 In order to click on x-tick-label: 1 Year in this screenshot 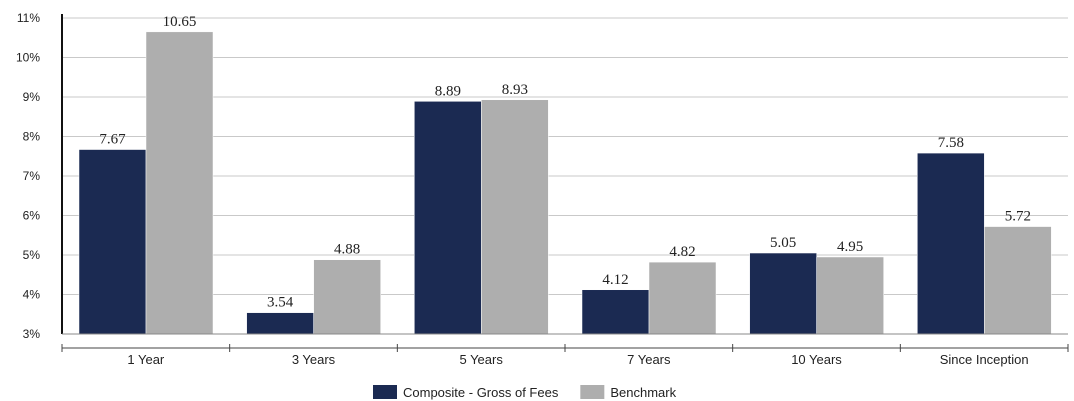, I will do `click(146, 359)`.